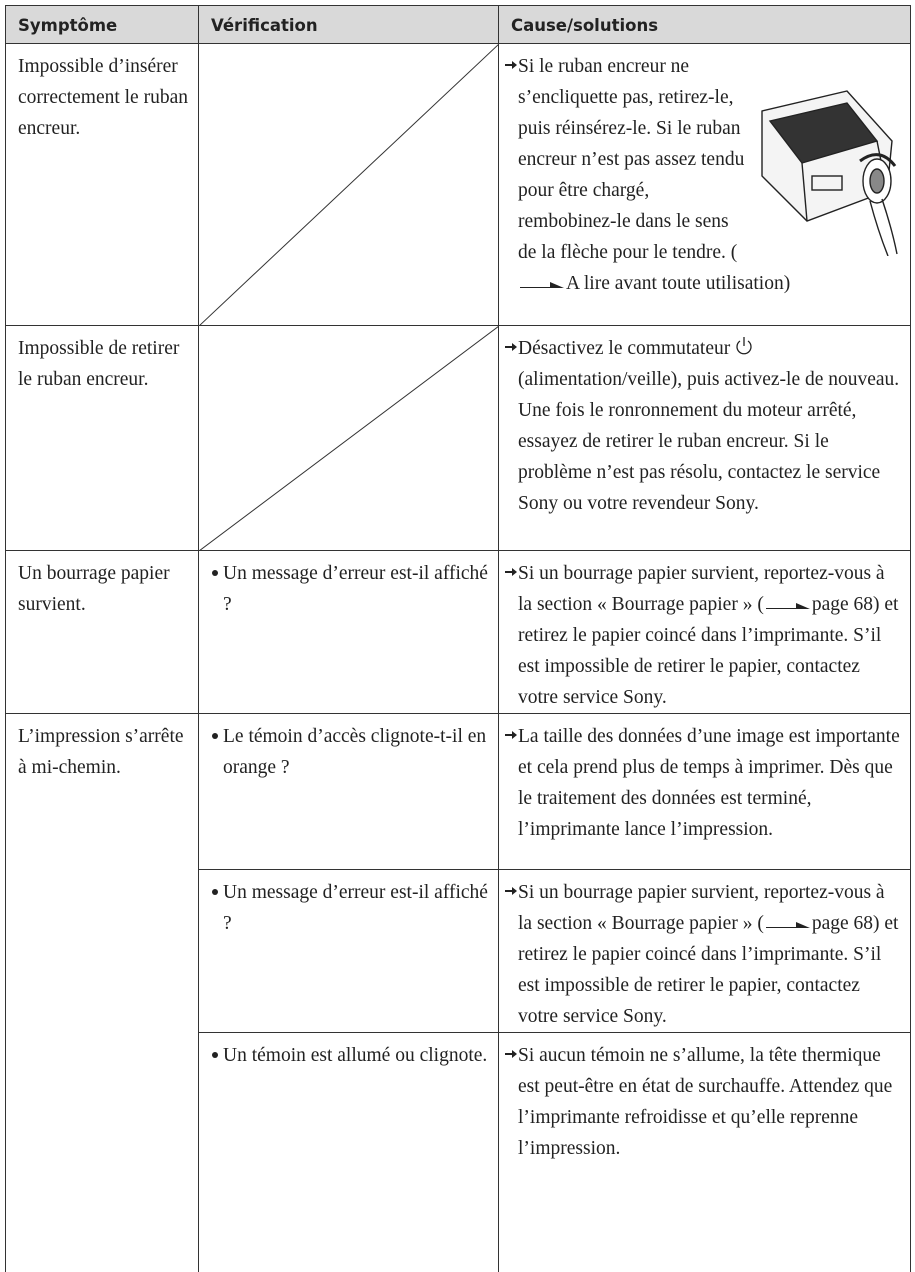 Image resolution: width=915 pixels, height=1272 pixels. Describe the element at coordinates (102, 992) in the screenshot. I see `symptom: L’impression s’arrête à mi-chemin.` at that location.